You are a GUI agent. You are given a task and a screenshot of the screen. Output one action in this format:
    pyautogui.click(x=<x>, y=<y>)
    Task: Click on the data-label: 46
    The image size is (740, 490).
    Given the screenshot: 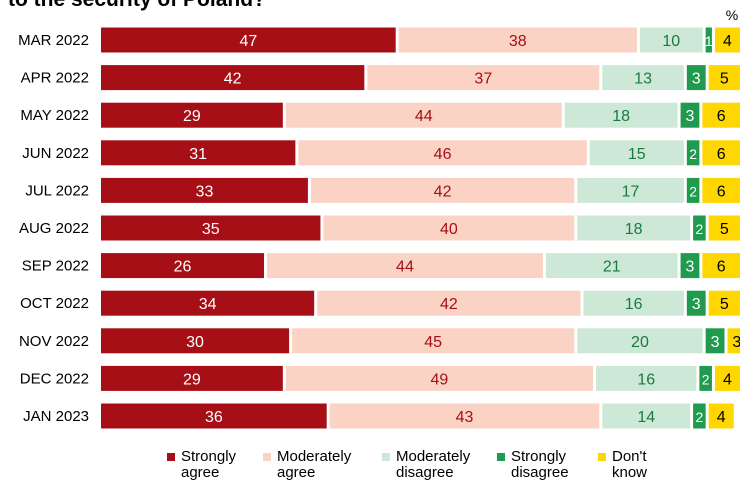 What is the action you would take?
    pyautogui.click(x=443, y=154)
    